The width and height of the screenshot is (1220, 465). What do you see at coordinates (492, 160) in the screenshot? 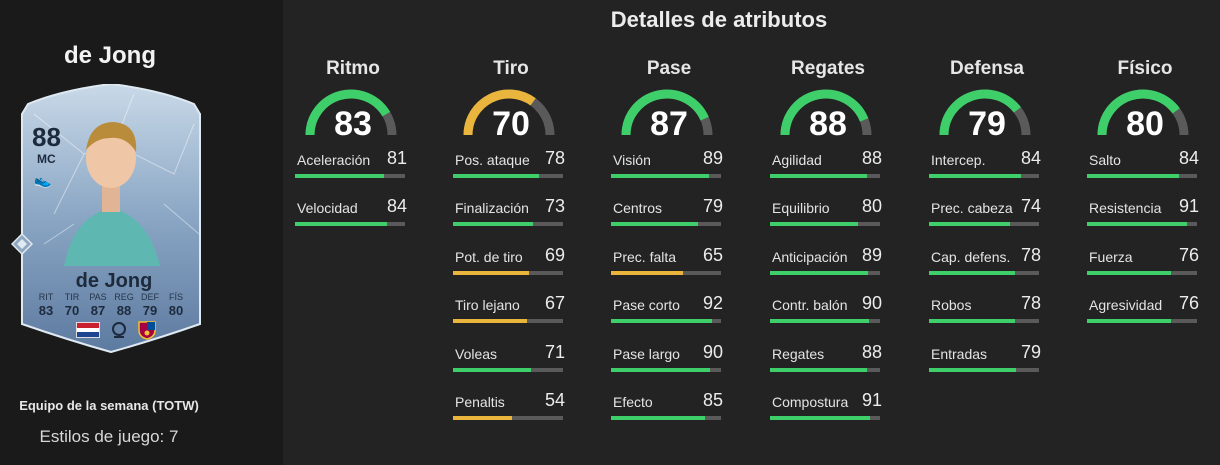
I see `stat-label: Pos. ataque` at bounding box center [492, 160].